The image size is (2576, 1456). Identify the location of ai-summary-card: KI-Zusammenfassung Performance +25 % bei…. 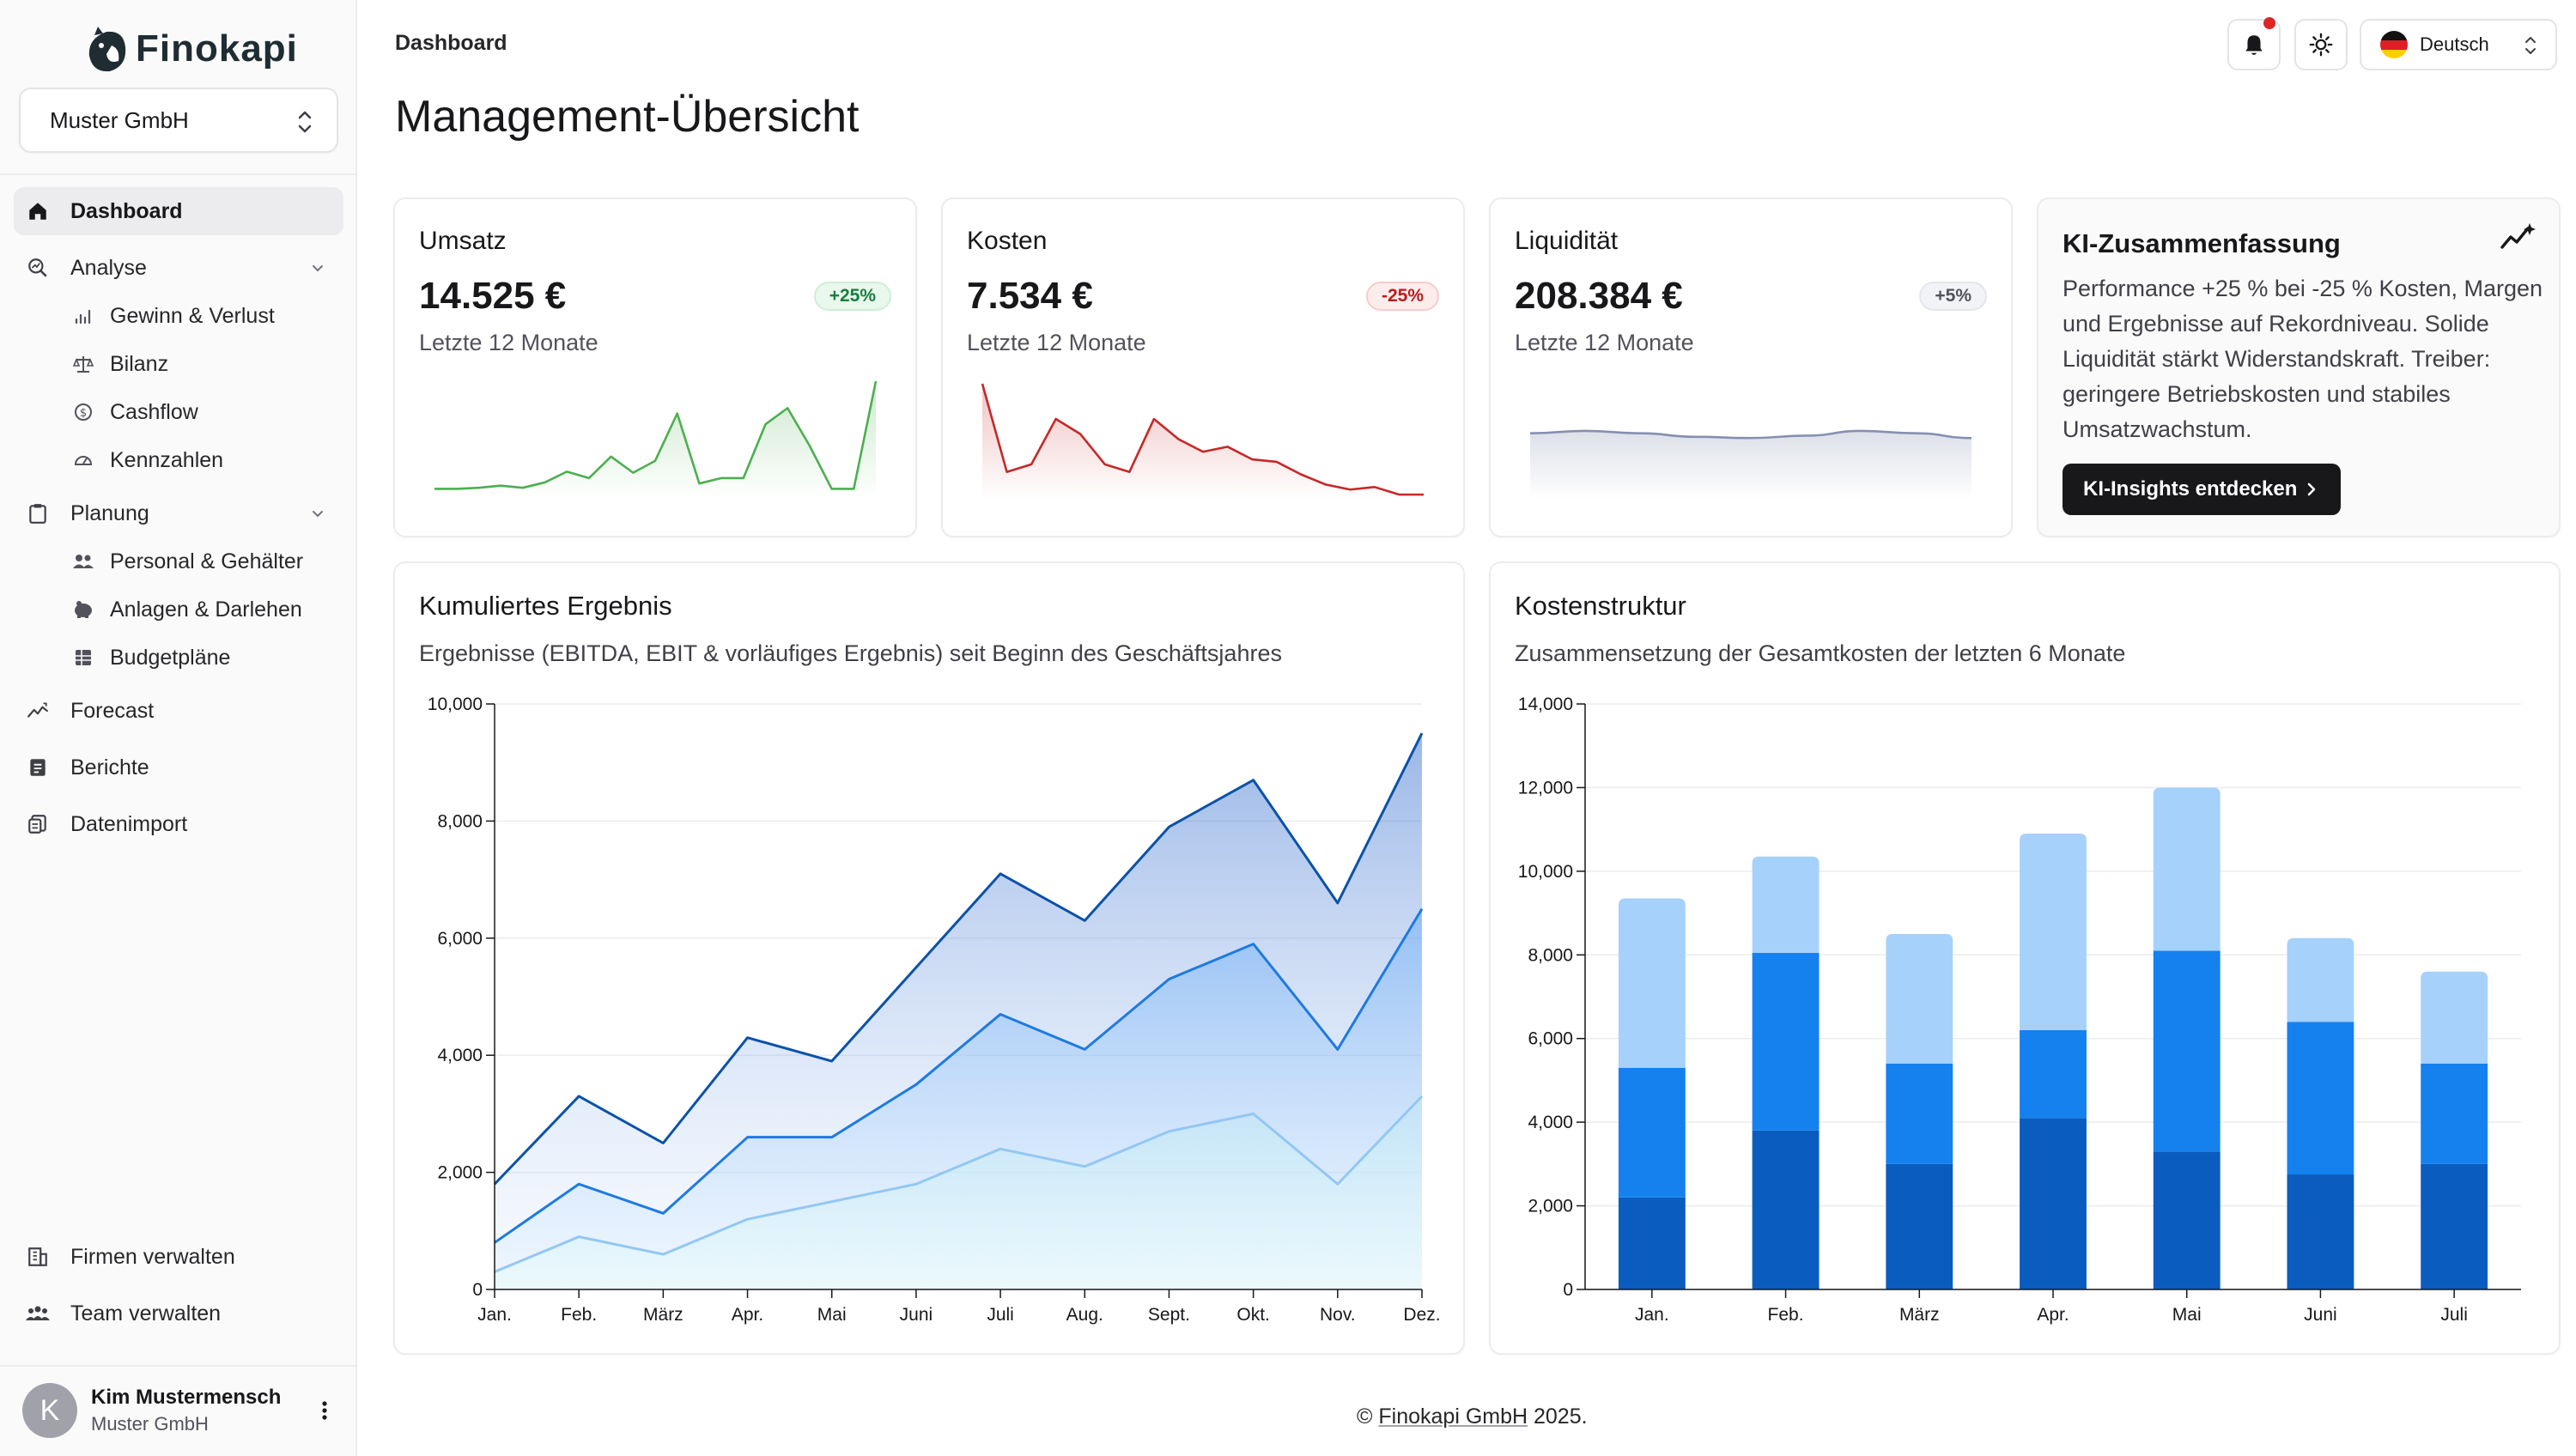
(2299, 367).